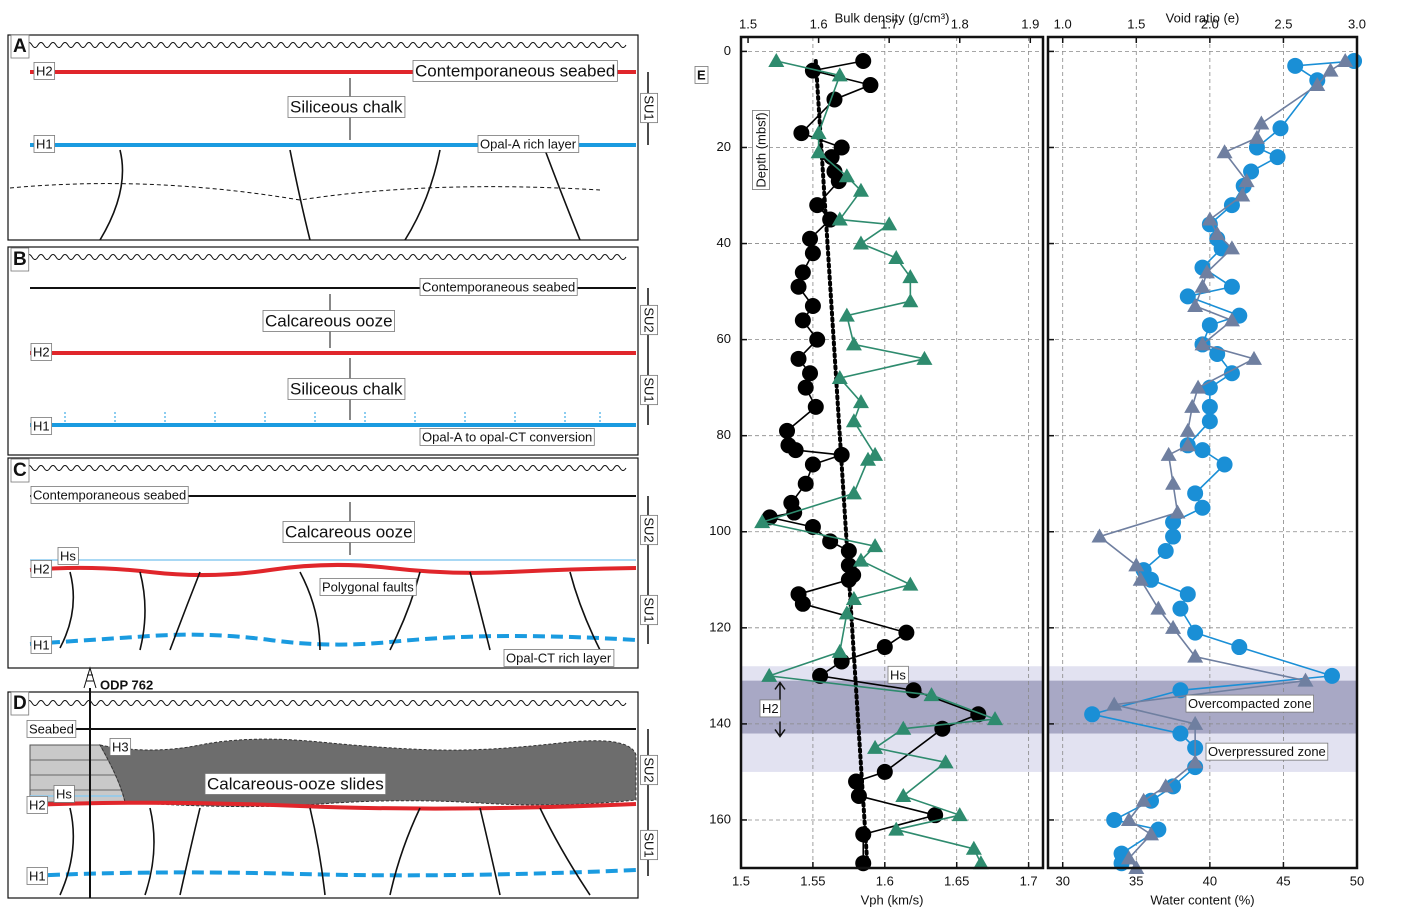 The image size is (1427, 912). Describe the element at coordinates (960, 23) in the screenshot. I see `x-tick-label: 1.8` at that location.